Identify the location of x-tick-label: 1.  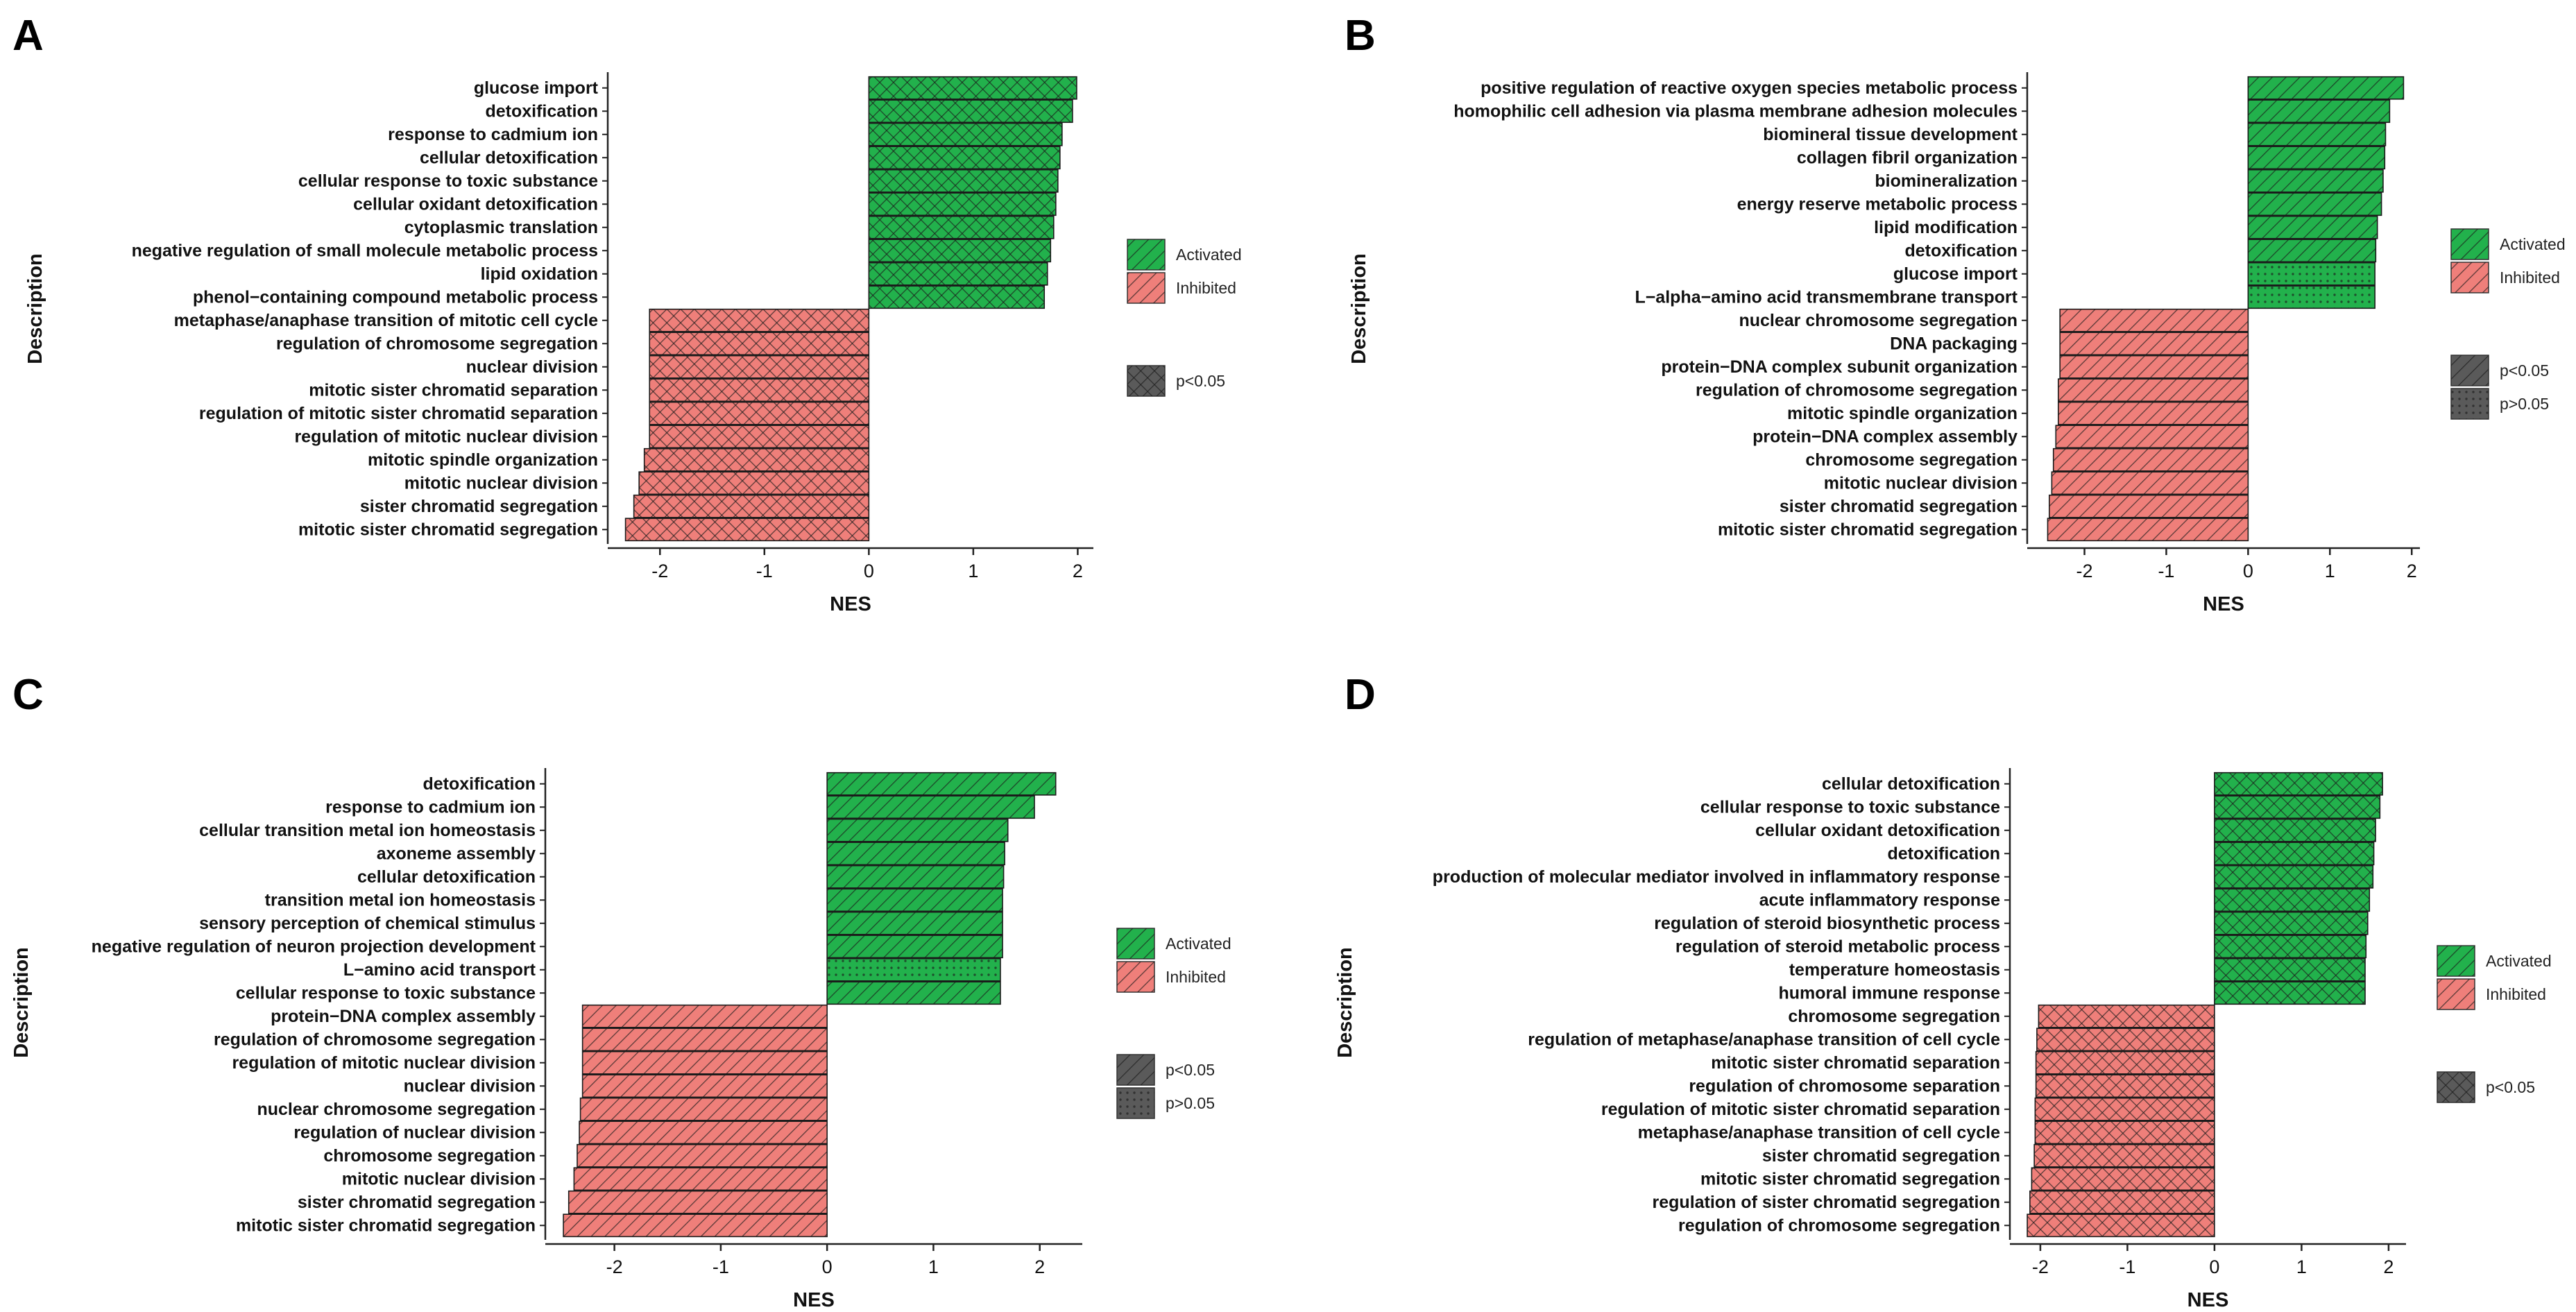
(2301, 1266).